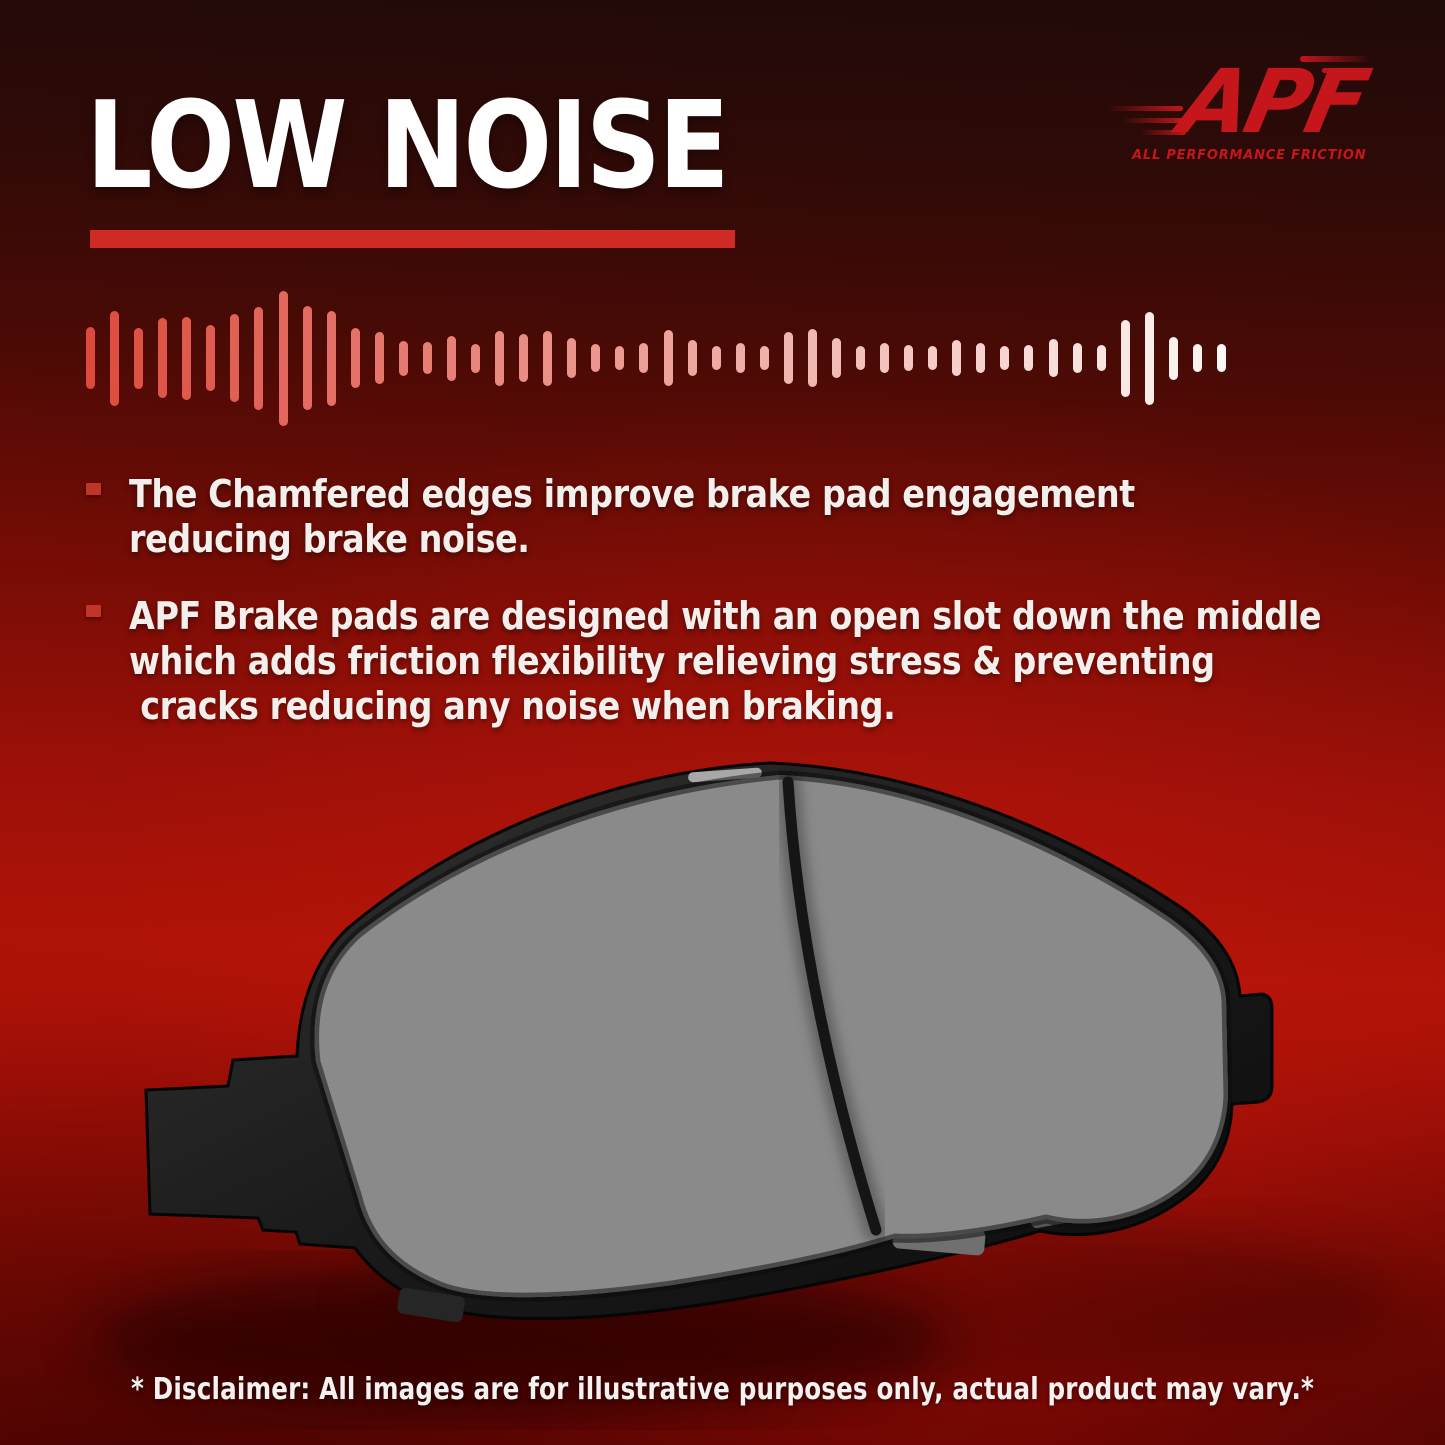 The height and width of the screenshot is (1445, 1445). Describe the element at coordinates (329, 539) in the screenshot. I see `bullet-line: reducing brake noise.` at that location.